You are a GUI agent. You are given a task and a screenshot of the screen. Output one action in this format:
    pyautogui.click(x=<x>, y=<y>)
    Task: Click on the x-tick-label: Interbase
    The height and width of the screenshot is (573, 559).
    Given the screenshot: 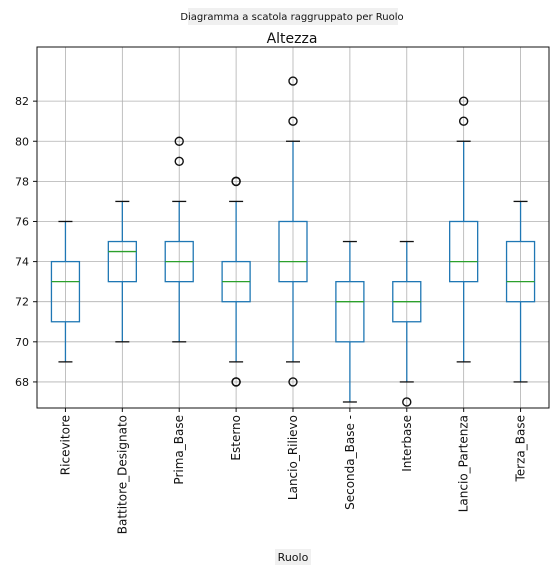 What is the action you would take?
    pyautogui.click(x=407, y=443)
    